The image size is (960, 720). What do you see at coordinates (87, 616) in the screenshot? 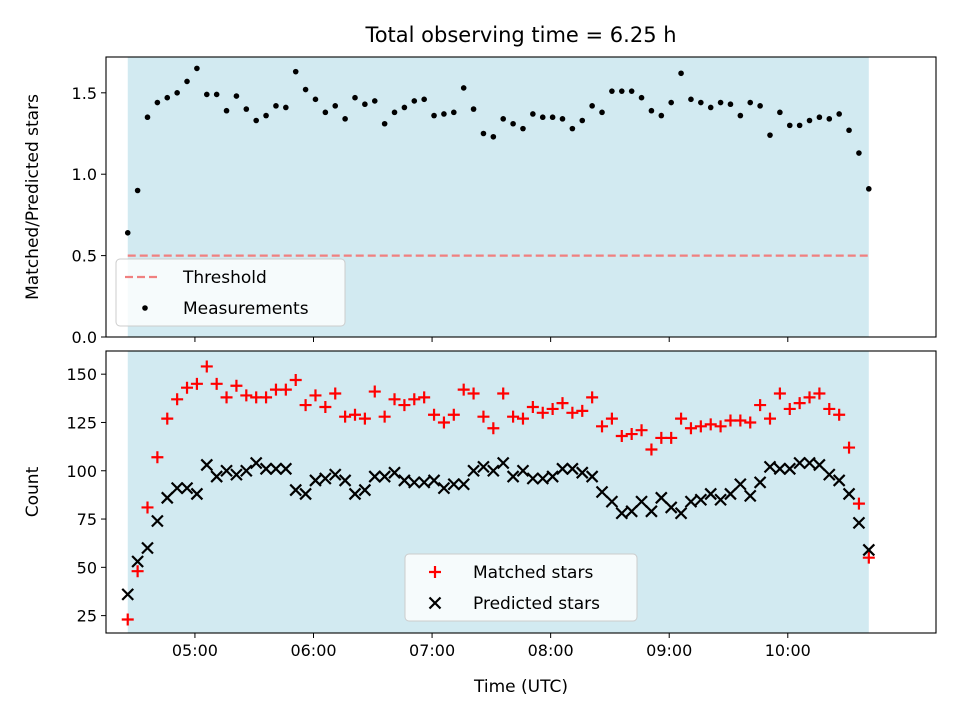
I see `y-tick-label: 25` at bounding box center [87, 616].